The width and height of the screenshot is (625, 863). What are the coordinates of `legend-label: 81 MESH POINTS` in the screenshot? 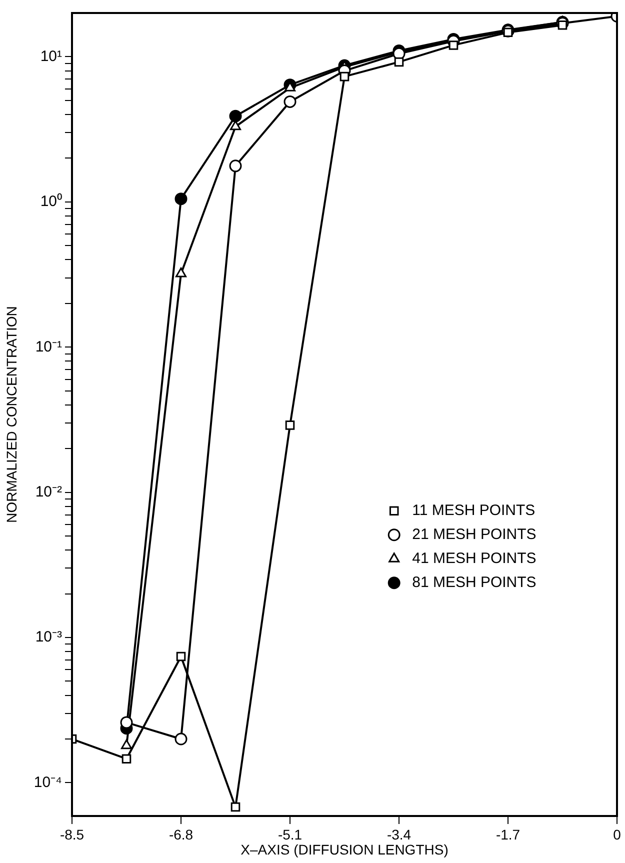 It's located at (474, 582).